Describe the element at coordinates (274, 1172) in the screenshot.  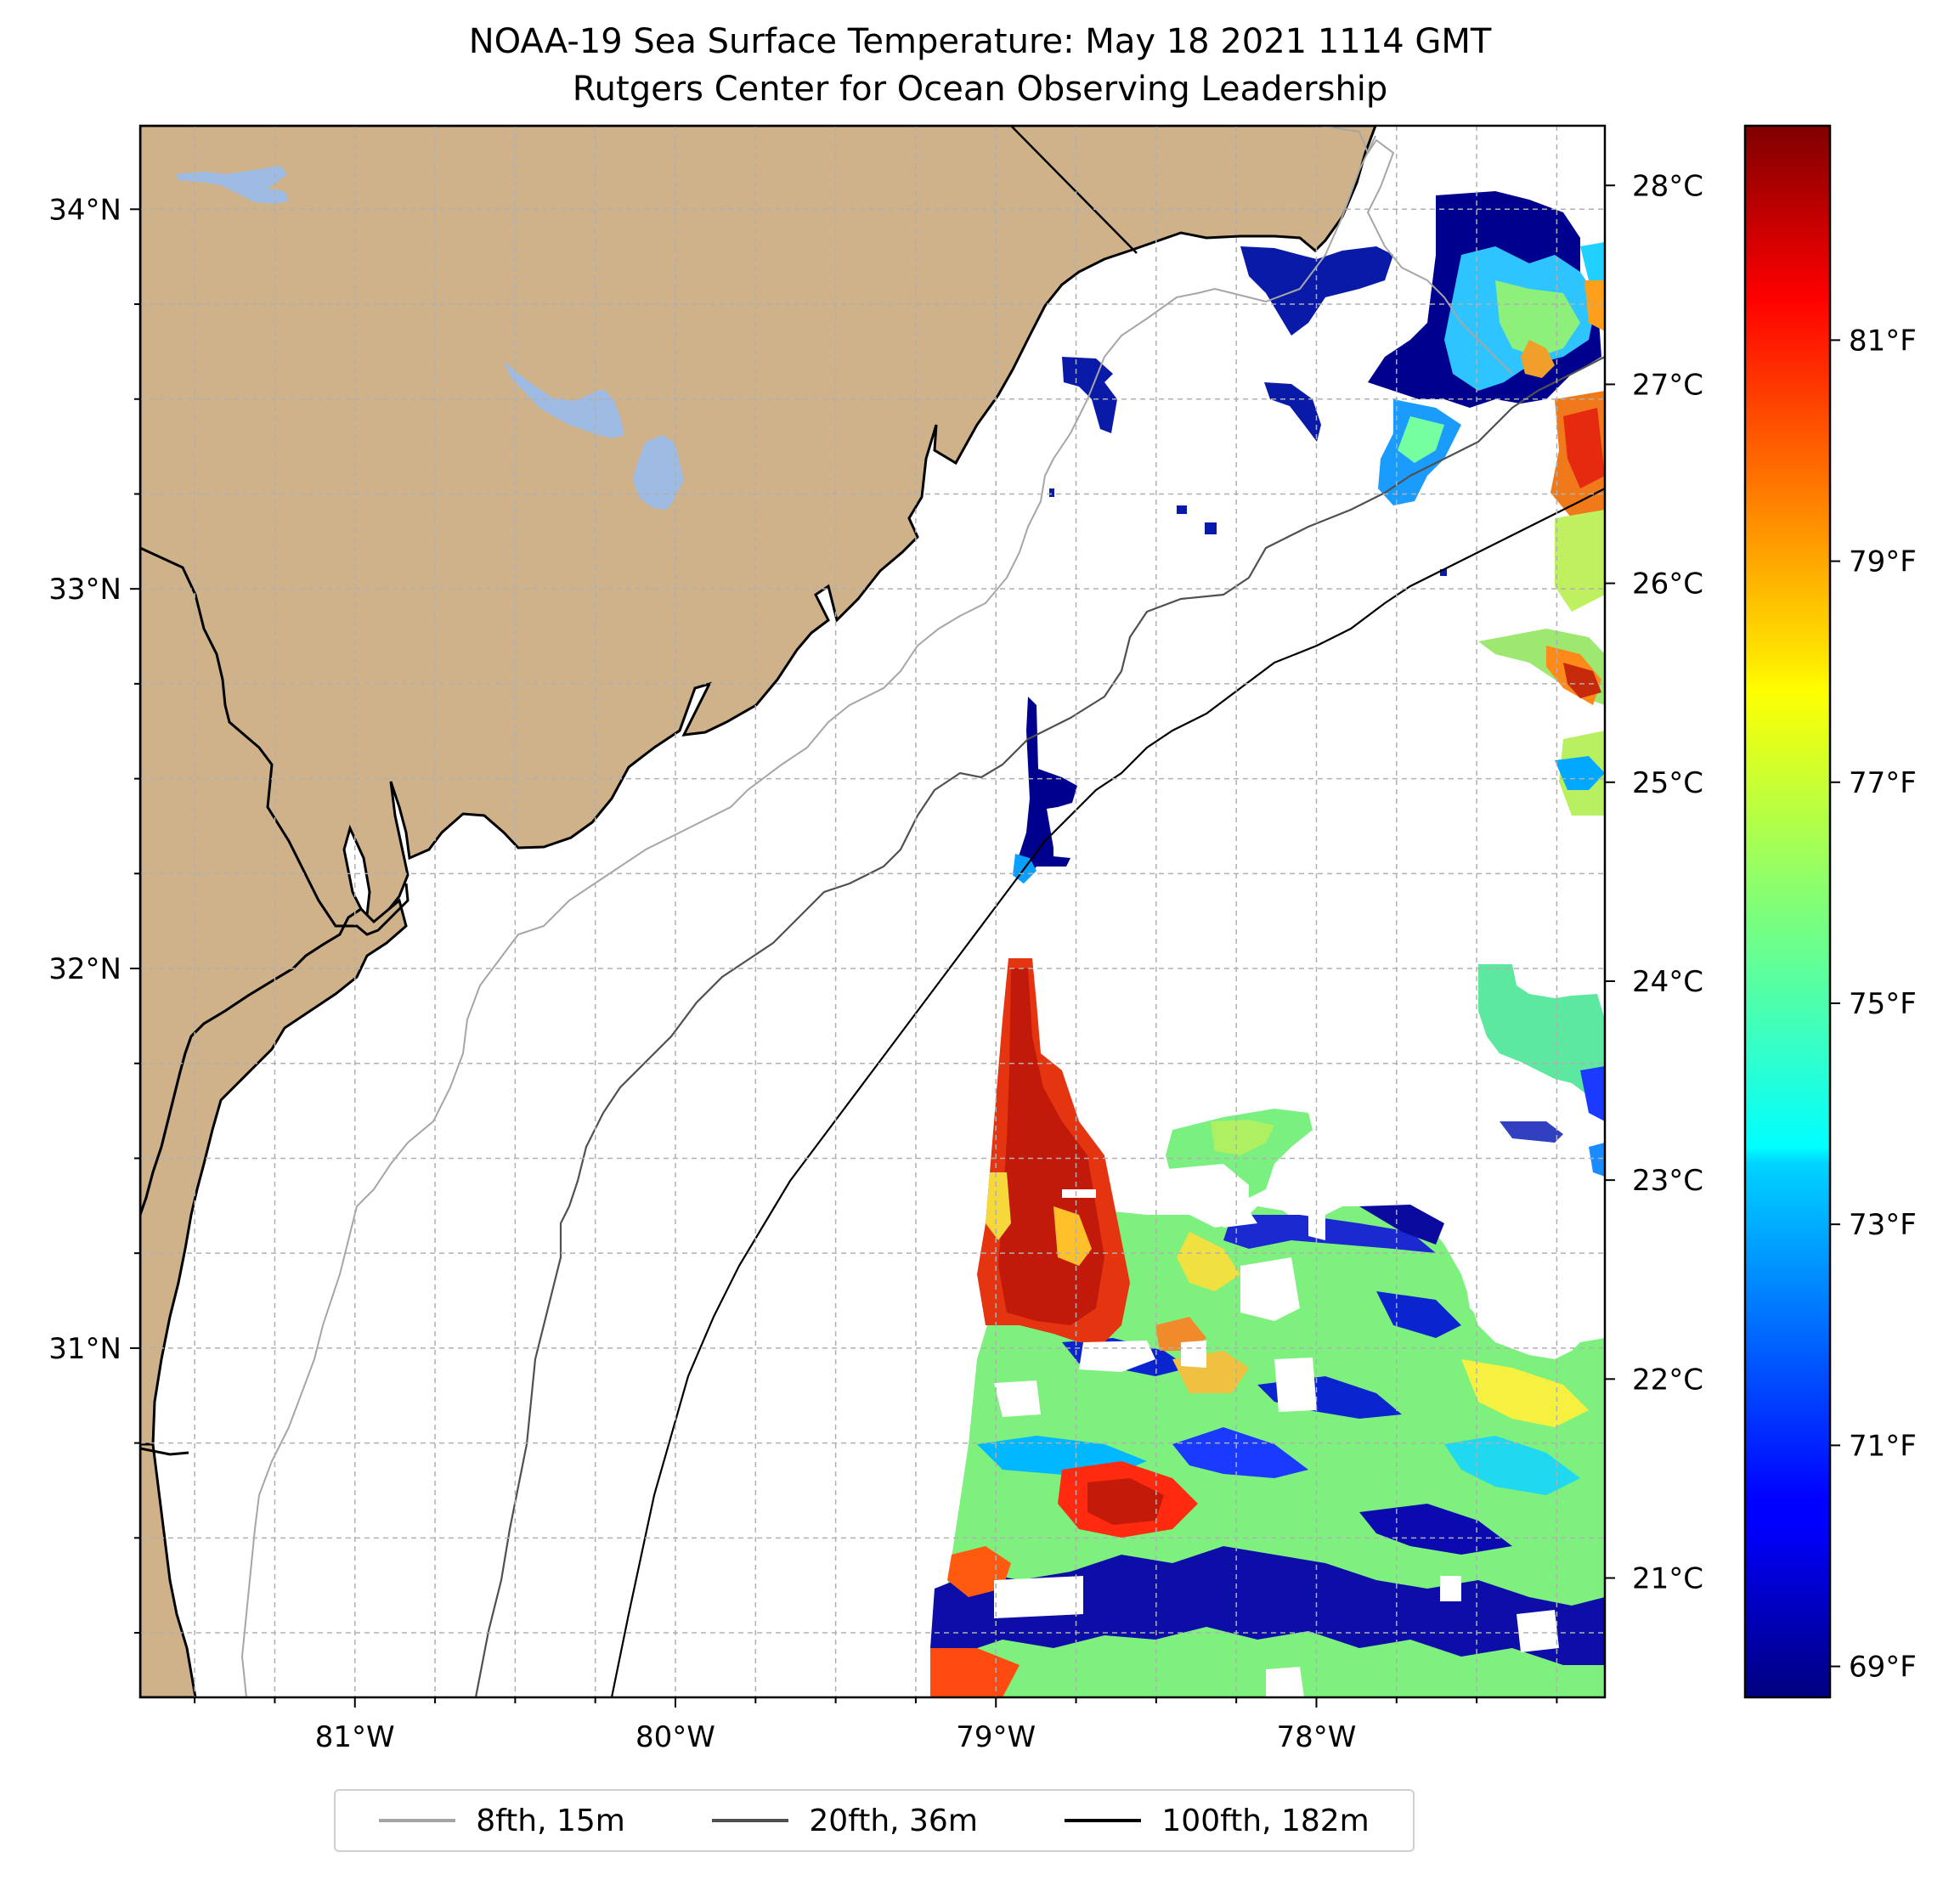
I see `land-south` at that location.